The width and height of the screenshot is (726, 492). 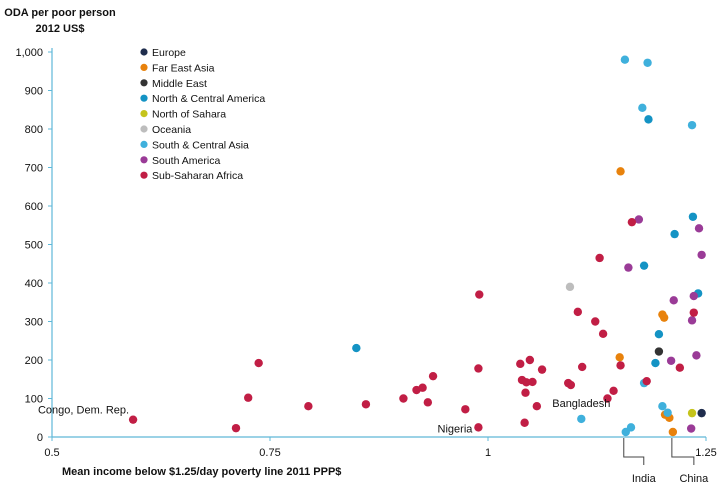 I want to click on y-tick-label: 600, so click(x=34, y=207).